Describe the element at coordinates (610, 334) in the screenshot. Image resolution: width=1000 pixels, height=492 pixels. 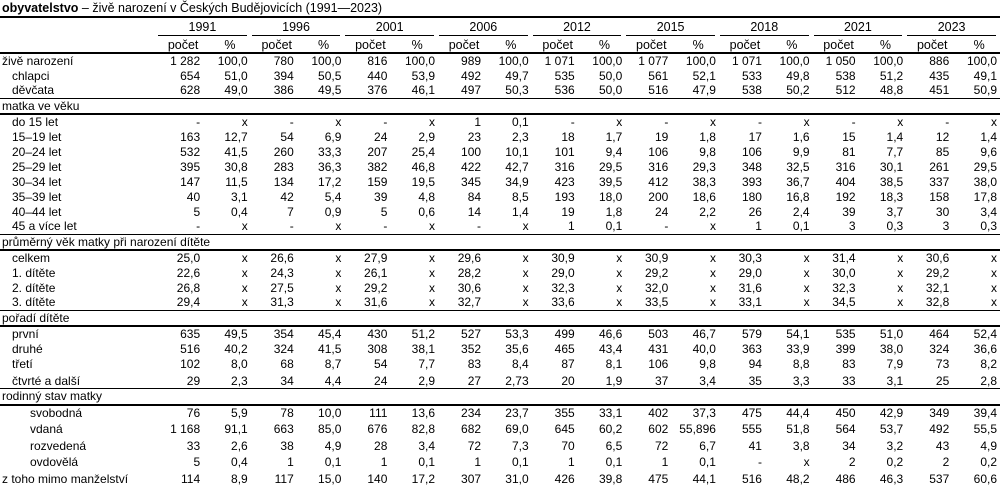
I see `percent-cell: 46,6` at that location.